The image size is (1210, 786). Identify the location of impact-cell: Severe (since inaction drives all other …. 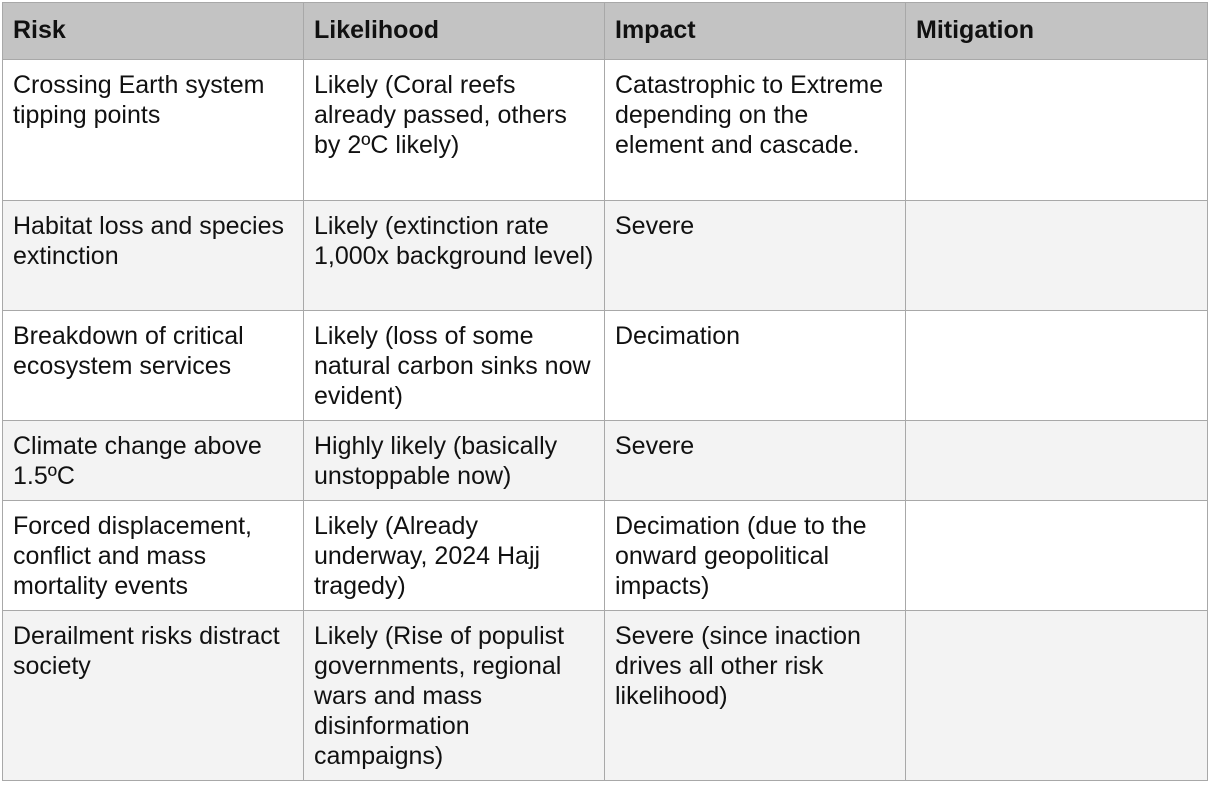
(755, 695).